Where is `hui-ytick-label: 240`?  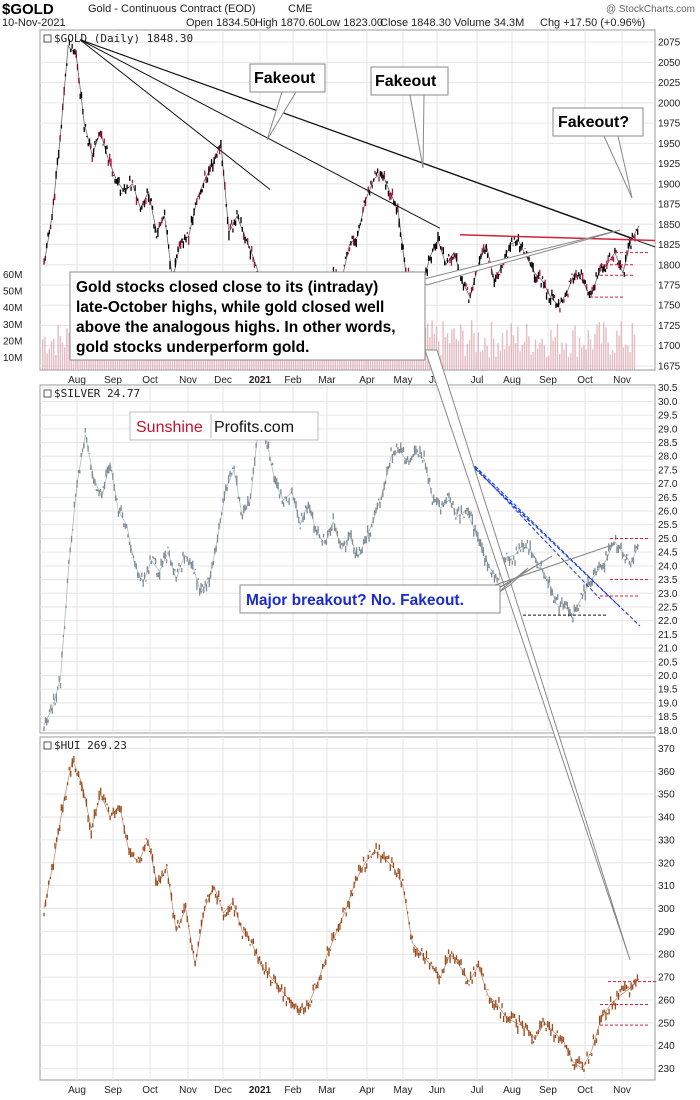
hui-ytick-label: 240 is located at coordinates (666, 1046).